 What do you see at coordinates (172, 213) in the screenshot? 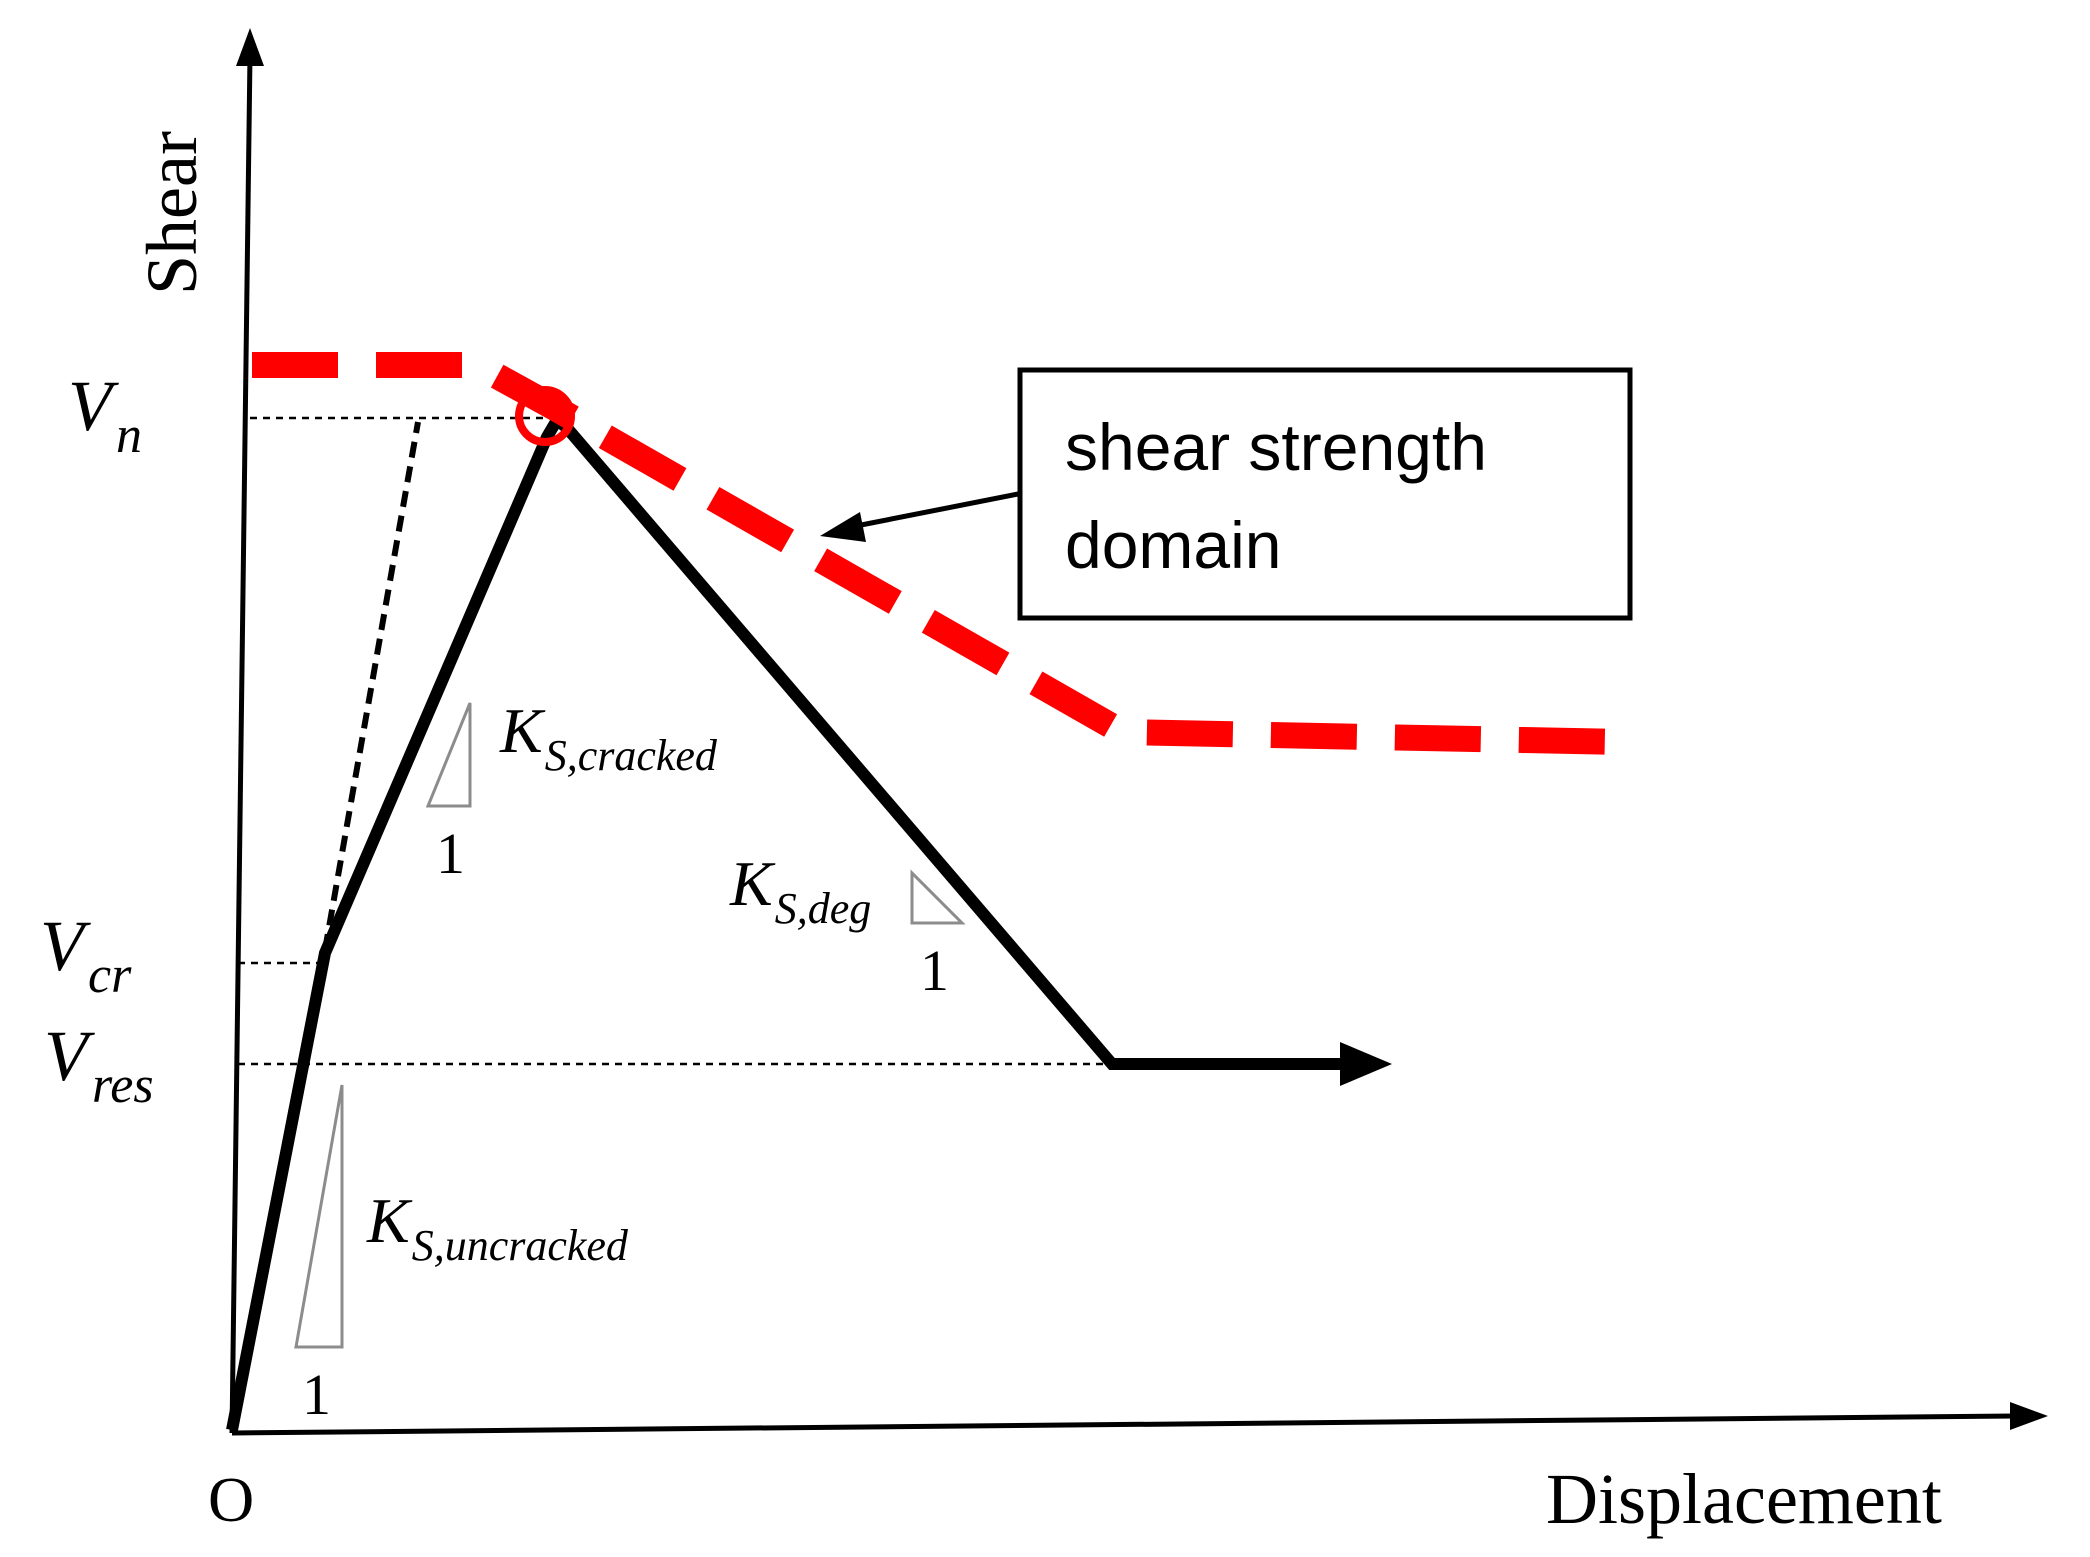
I see `y-axis-label: Shear` at bounding box center [172, 213].